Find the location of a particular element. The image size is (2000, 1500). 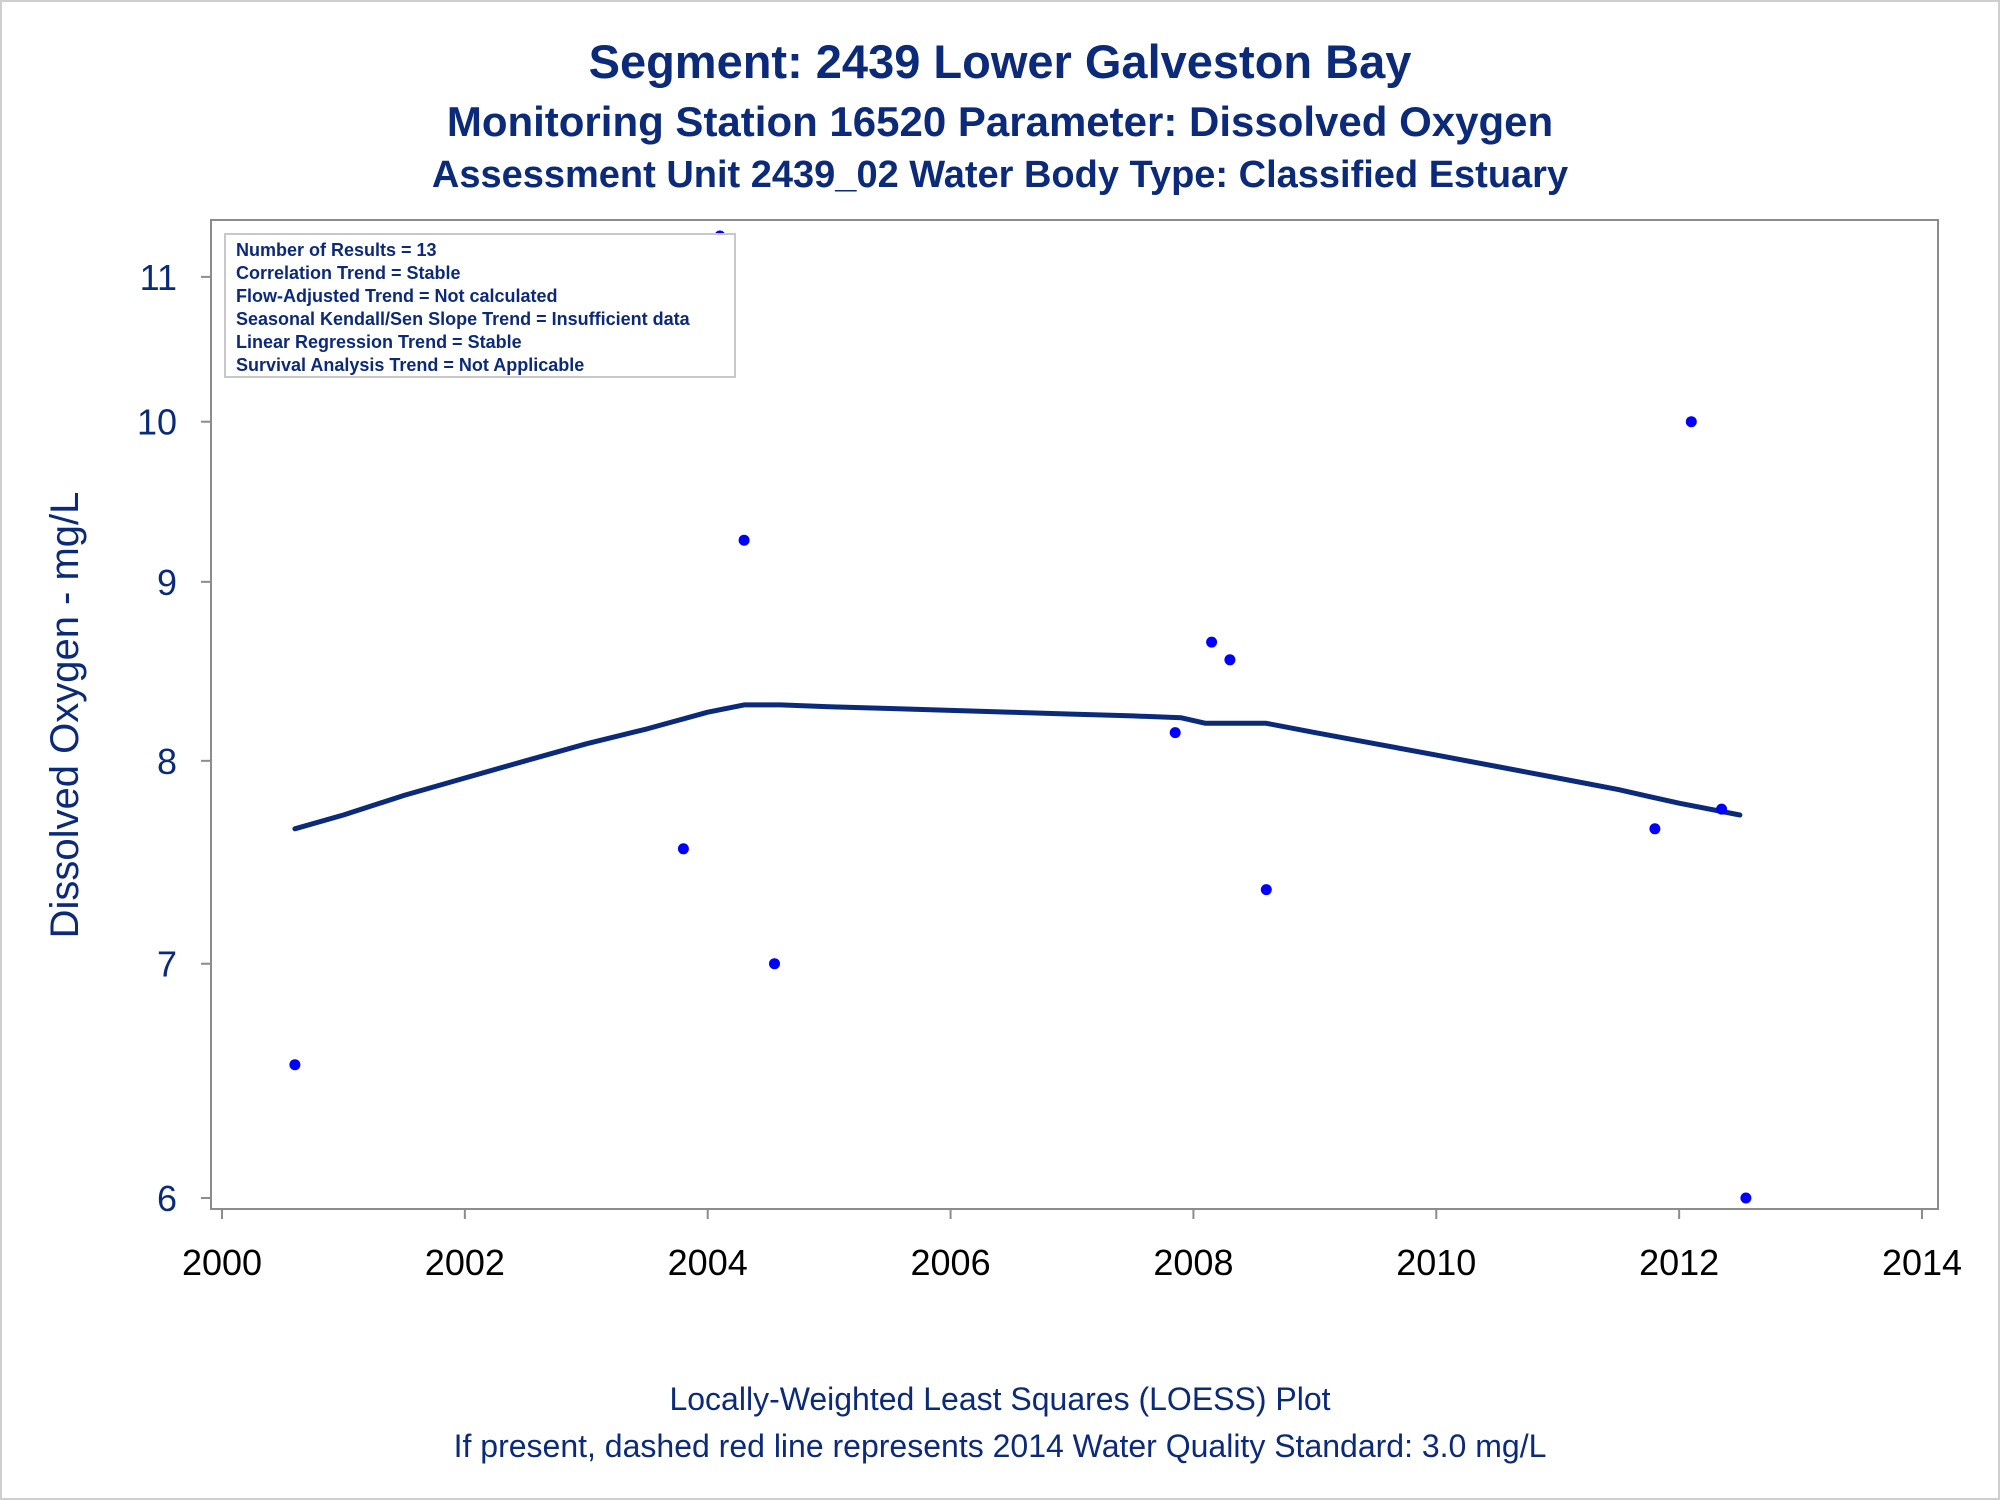

trend-summary-line: Flow-Adjusted Trend = Not calculated is located at coordinates (397, 296).